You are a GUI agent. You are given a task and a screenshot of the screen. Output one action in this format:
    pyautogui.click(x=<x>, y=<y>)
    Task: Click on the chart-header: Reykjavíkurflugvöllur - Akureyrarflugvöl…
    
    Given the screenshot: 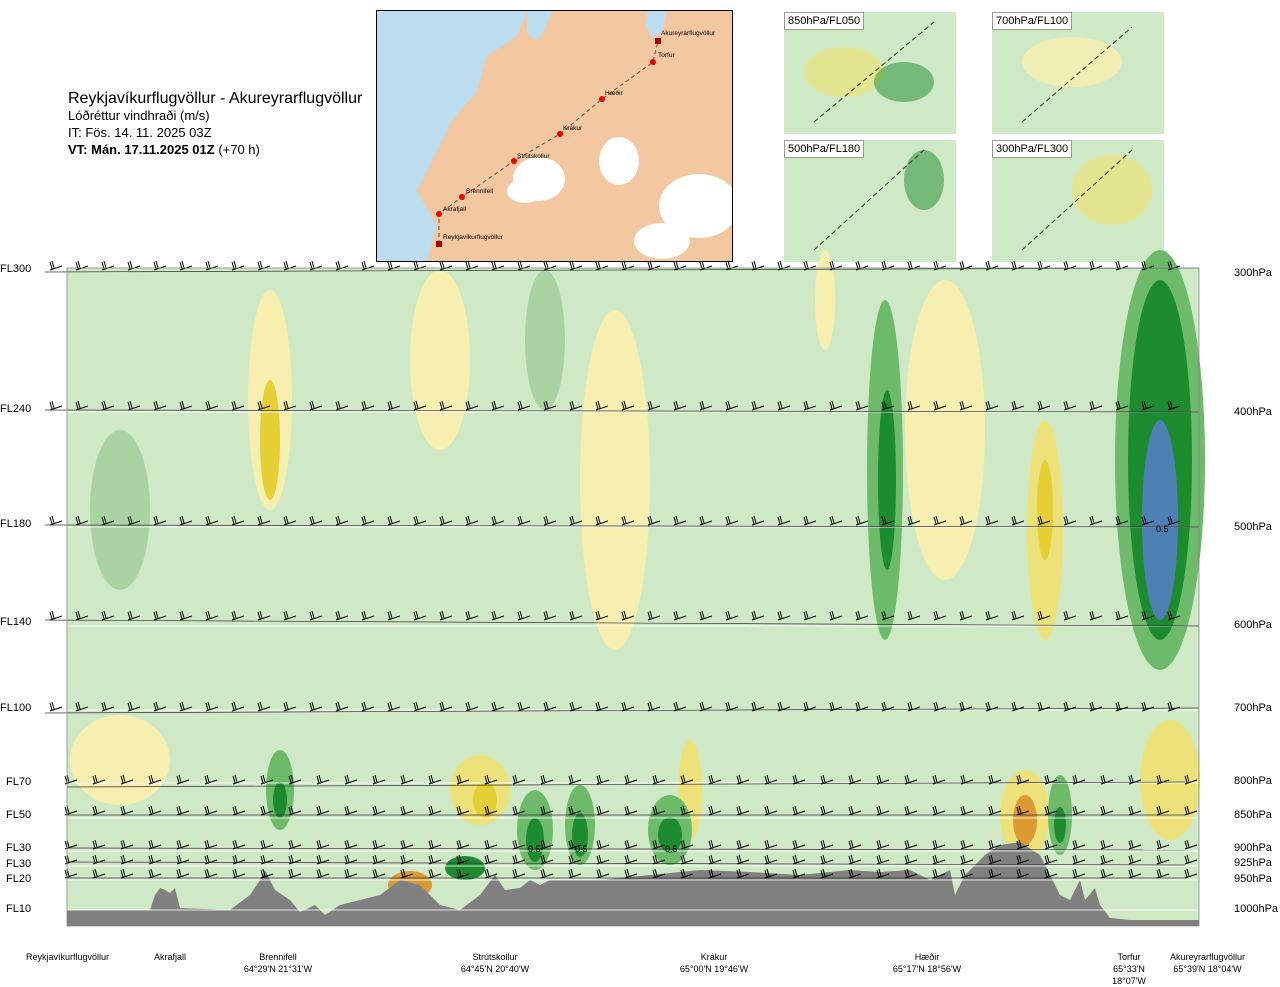 What is the action you would take?
    pyautogui.click(x=215, y=124)
    